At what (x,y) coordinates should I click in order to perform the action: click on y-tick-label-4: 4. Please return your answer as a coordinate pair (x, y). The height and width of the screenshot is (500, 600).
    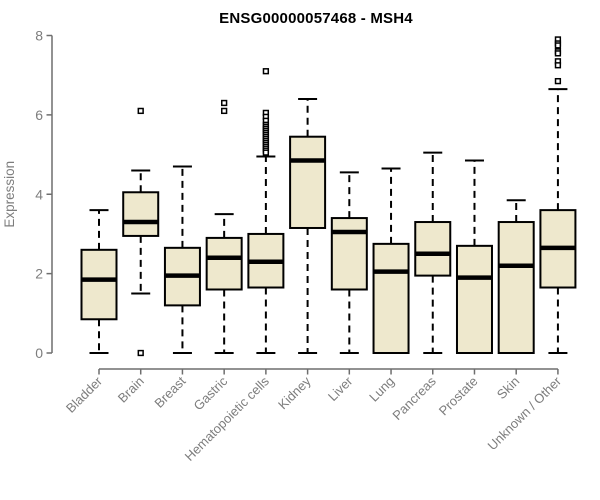
    Looking at the image, I should click on (39, 194).